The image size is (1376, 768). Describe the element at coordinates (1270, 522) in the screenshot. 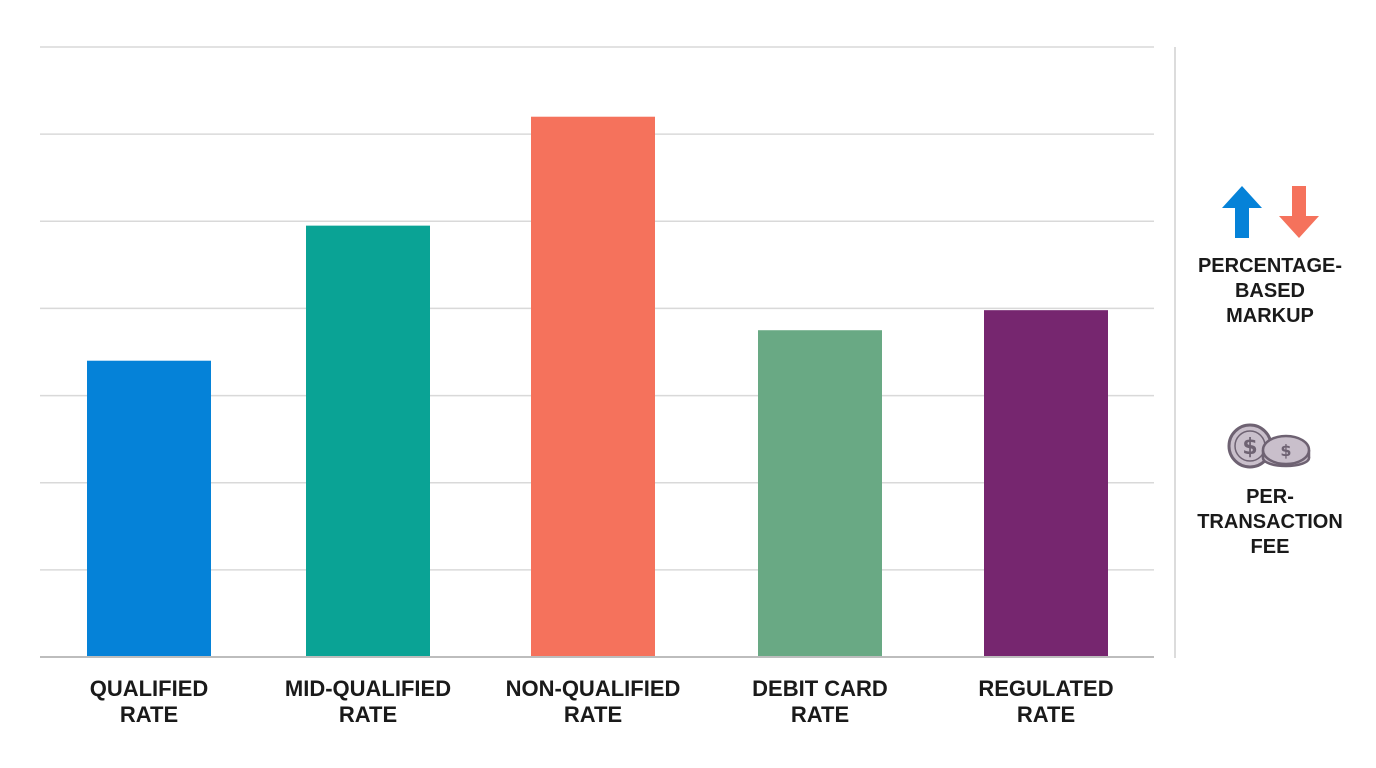

I see `legend-label-per-transaction-fee: PER- TRANSACTION FEE` at that location.